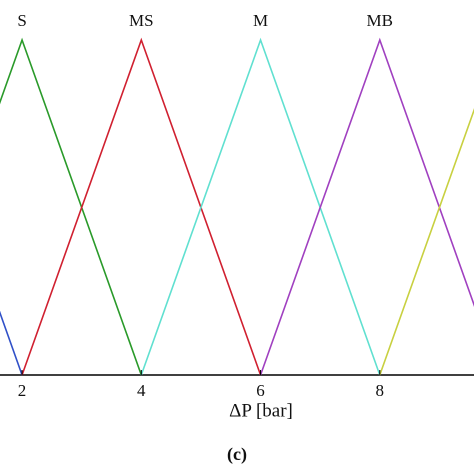 Image resolution: width=474 pixels, height=474 pixels. What do you see at coordinates (261, 410) in the screenshot?
I see `x-axis-label: ΔP [bar]` at bounding box center [261, 410].